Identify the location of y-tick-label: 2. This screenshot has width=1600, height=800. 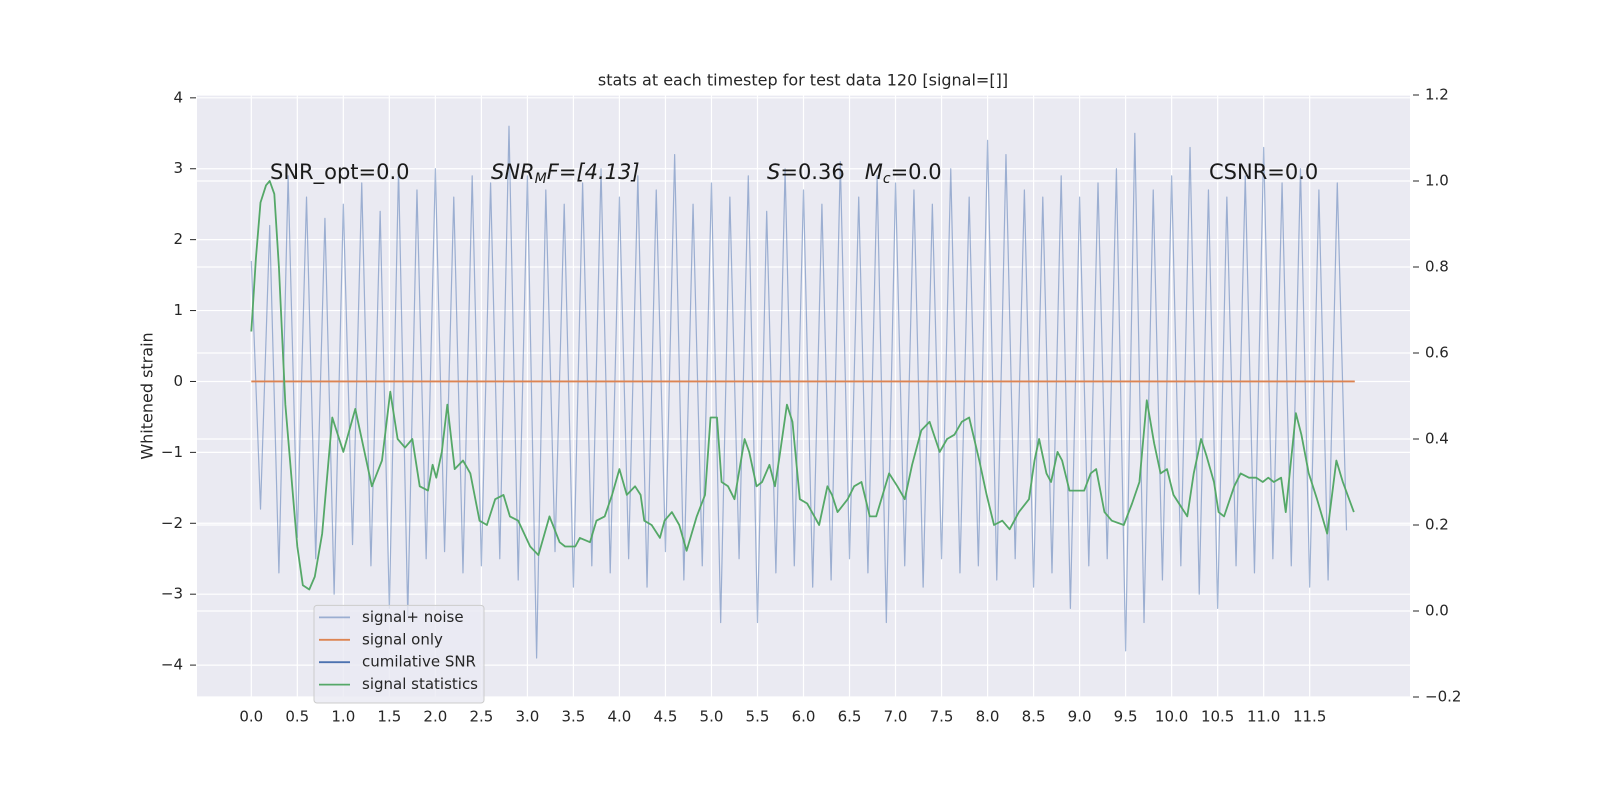
(178, 239).